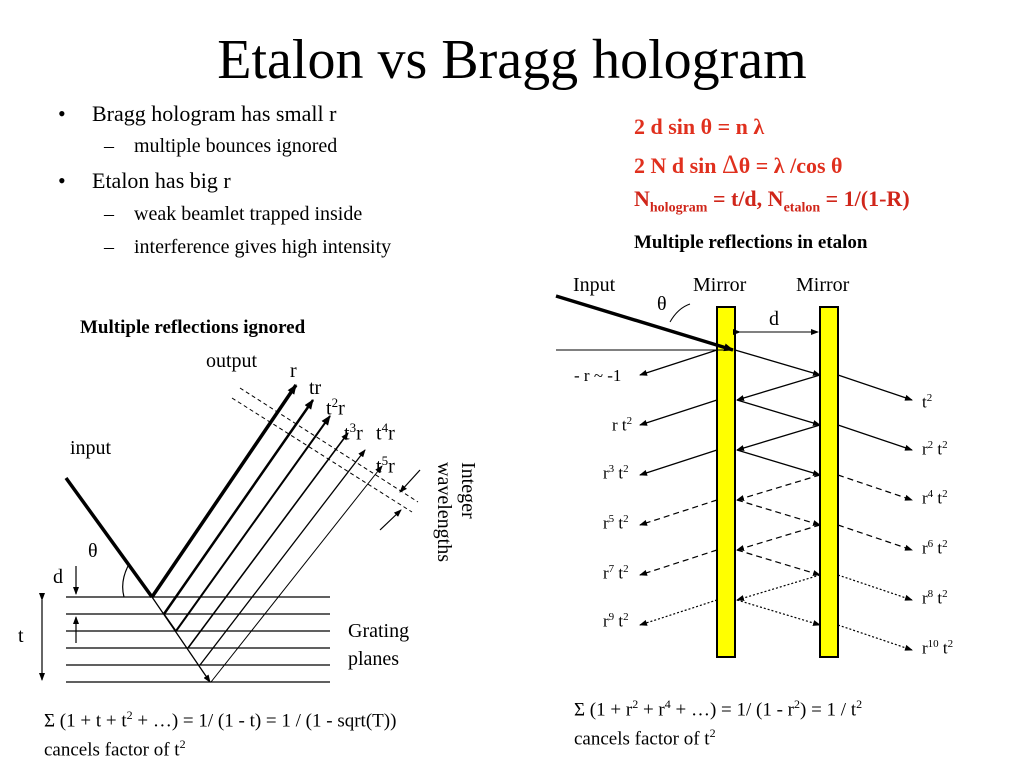  I want to click on bragg-equation: 2 d sin θ = n λ, so click(699, 126).